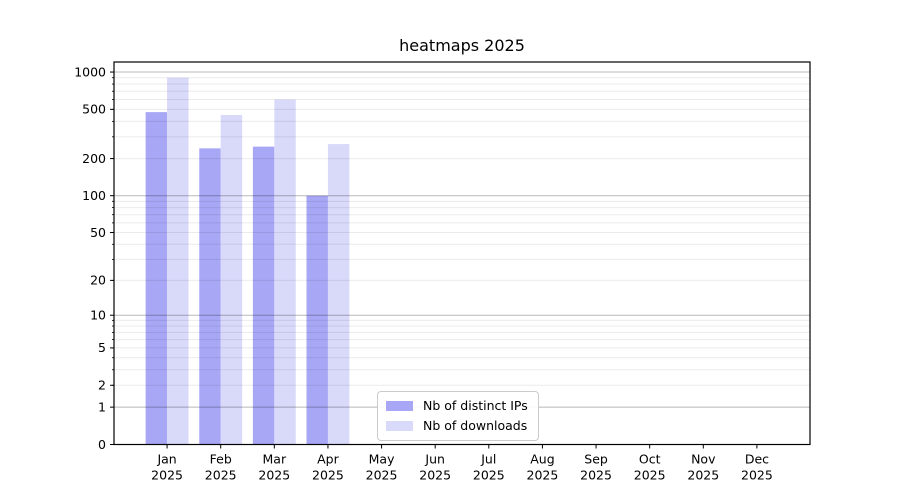 Image resolution: width=900 pixels, height=500 pixels. I want to click on bar-nb-of-downloads-feb, so click(231, 280).